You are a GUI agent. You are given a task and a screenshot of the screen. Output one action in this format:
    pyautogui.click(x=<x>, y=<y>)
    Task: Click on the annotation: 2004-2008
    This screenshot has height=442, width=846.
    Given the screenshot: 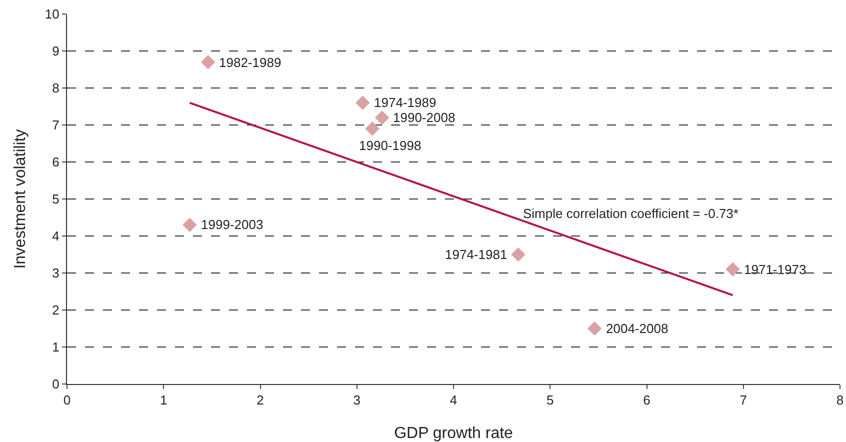 What is the action you would take?
    pyautogui.click(x=637, y=328)
    